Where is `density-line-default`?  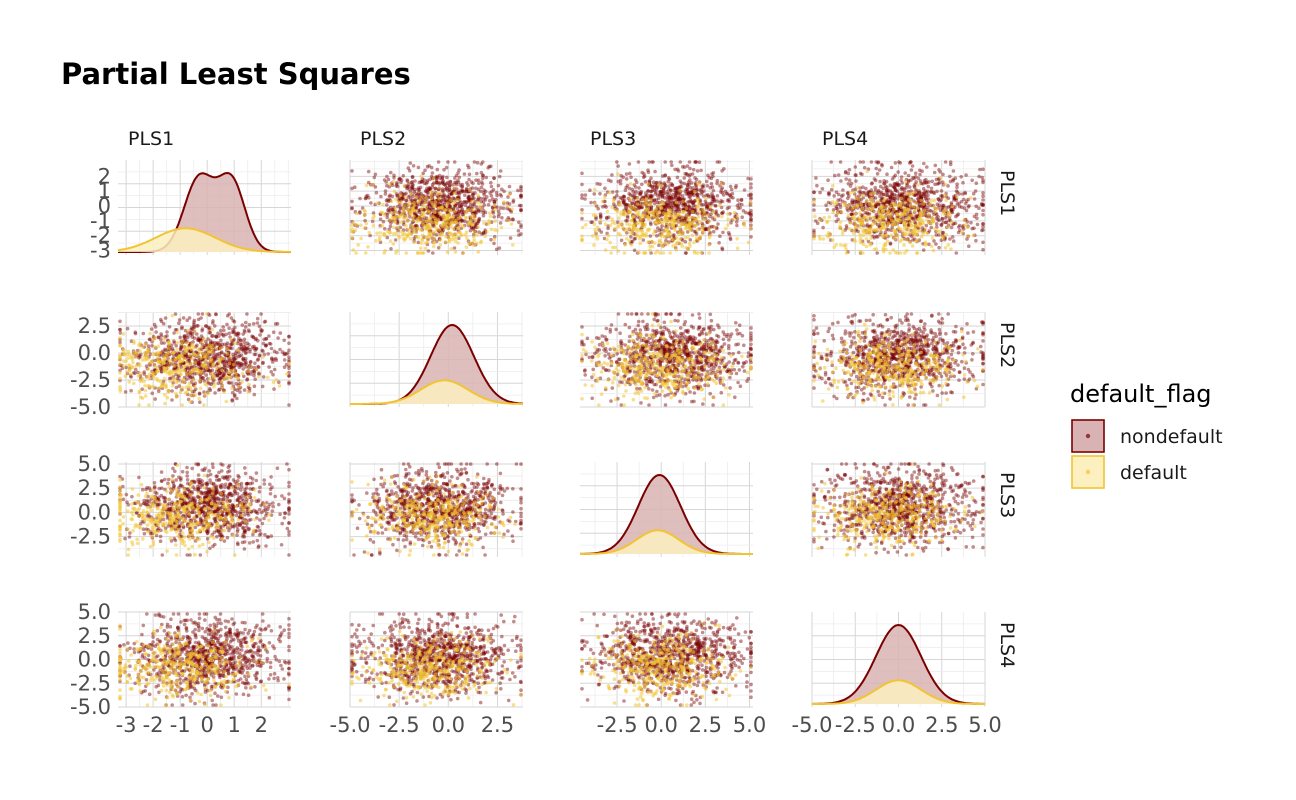
density-line-default is located at coordinates (204, 240).